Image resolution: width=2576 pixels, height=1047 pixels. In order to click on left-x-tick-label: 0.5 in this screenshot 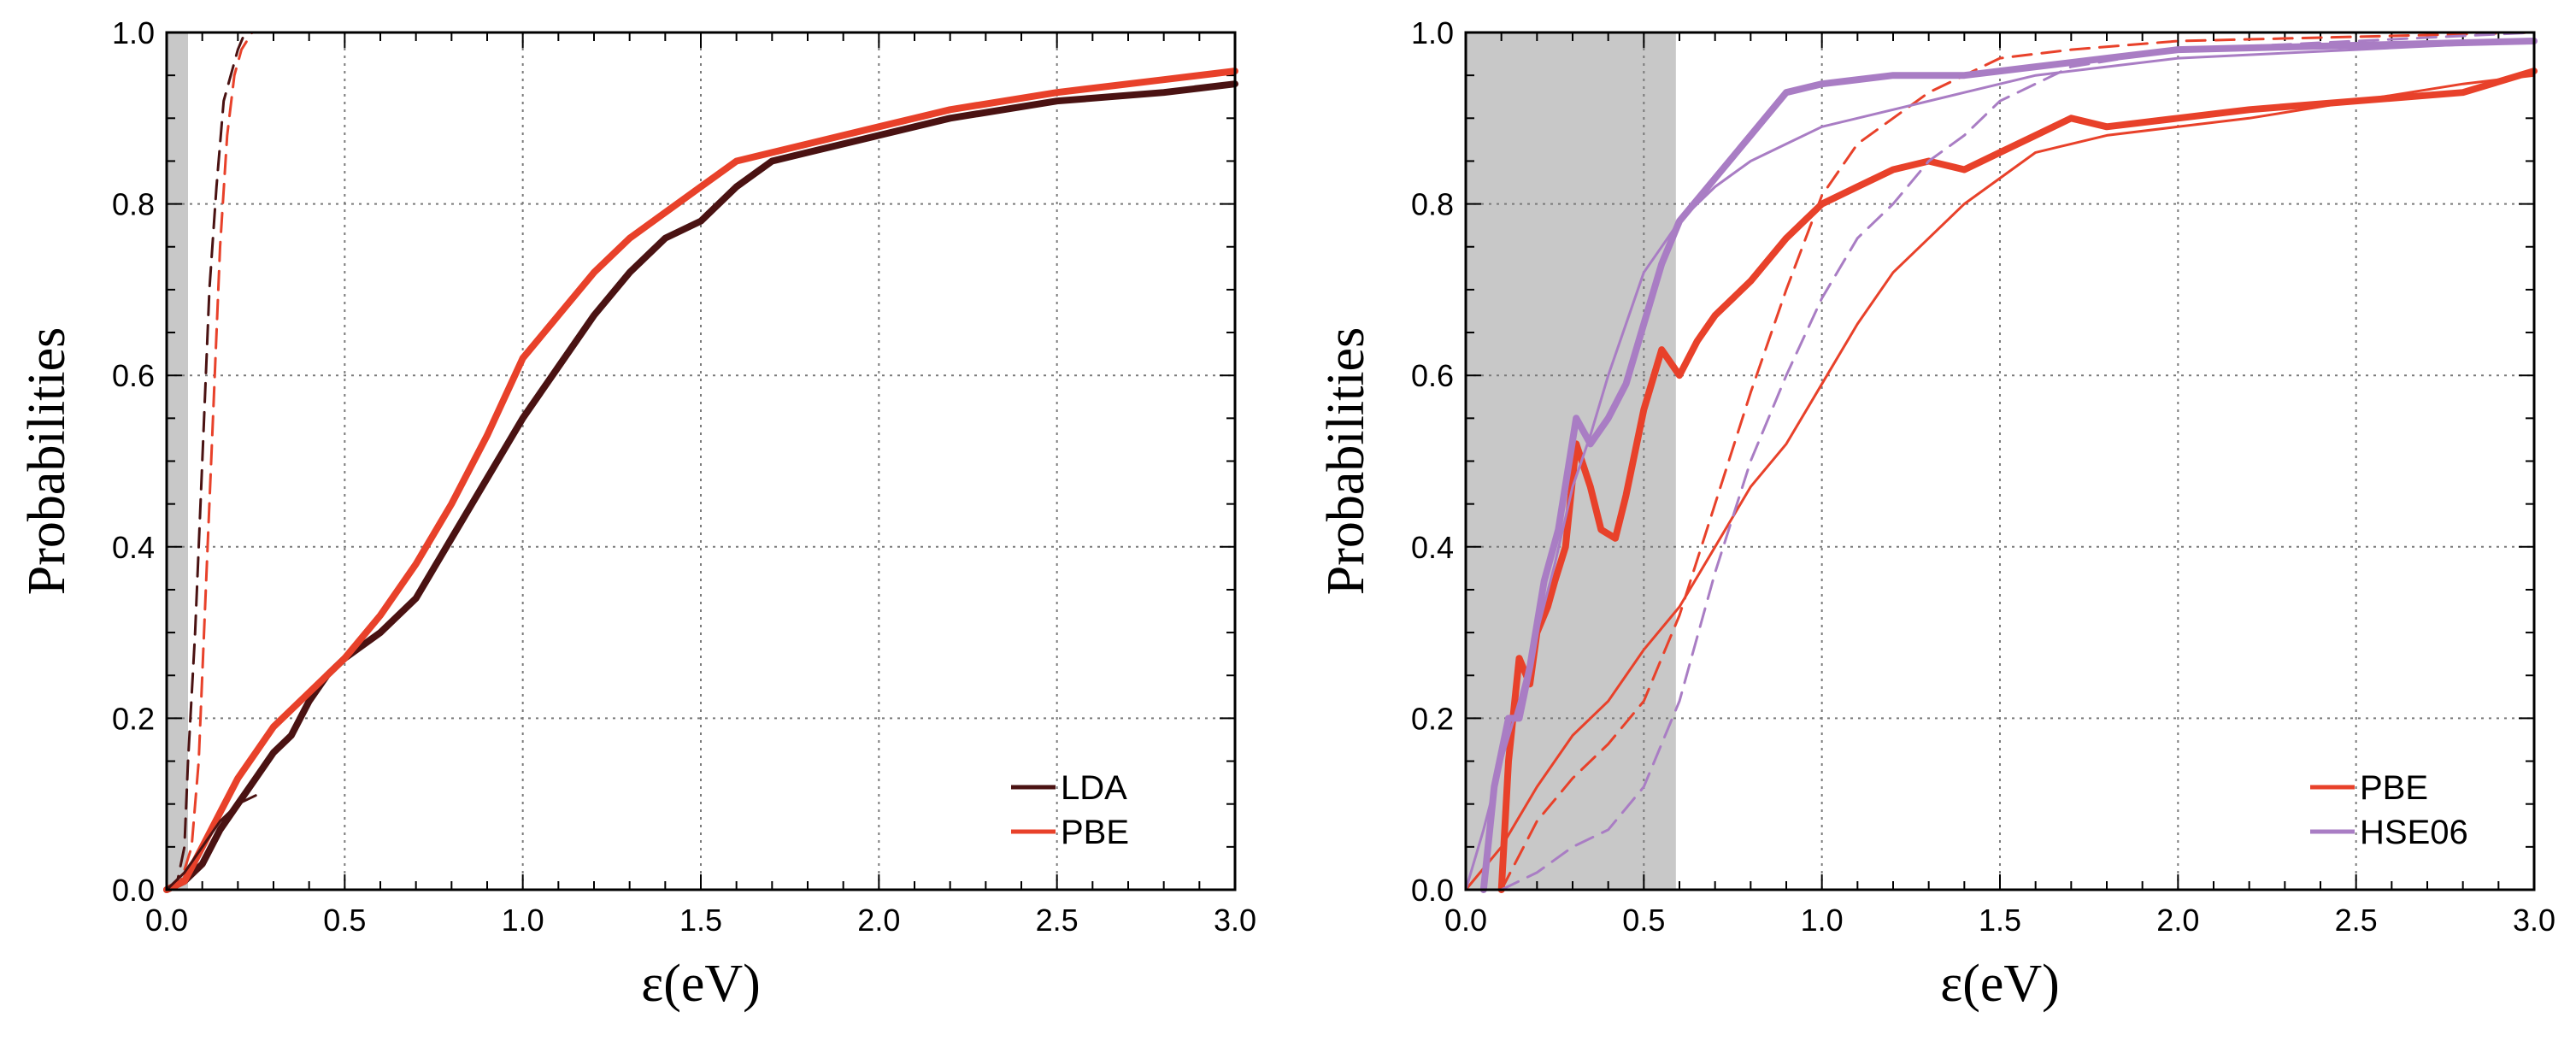, I will do `click(344, 921)`.